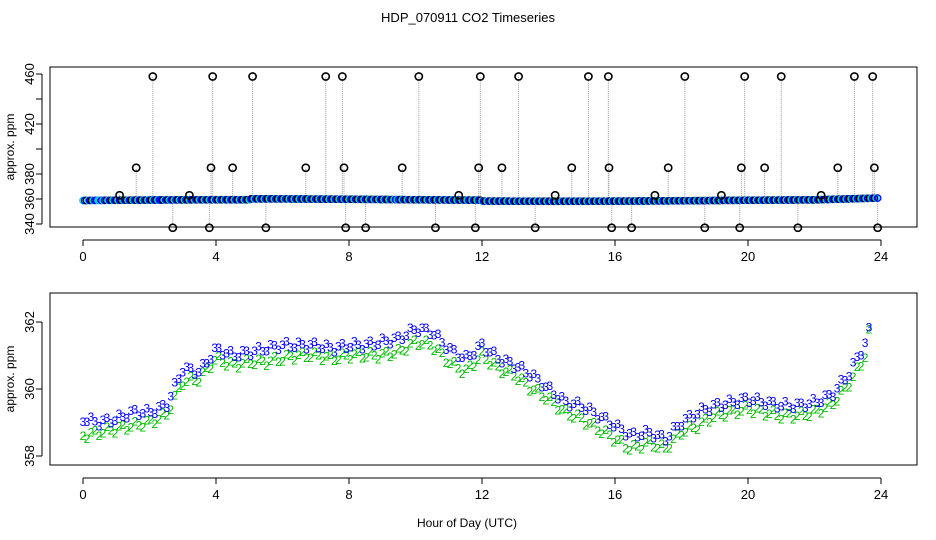  Describe the element at coordinates (10, 379) in the screenshot. I see `bottom-y-axis-label: approx. ppm` at that location.